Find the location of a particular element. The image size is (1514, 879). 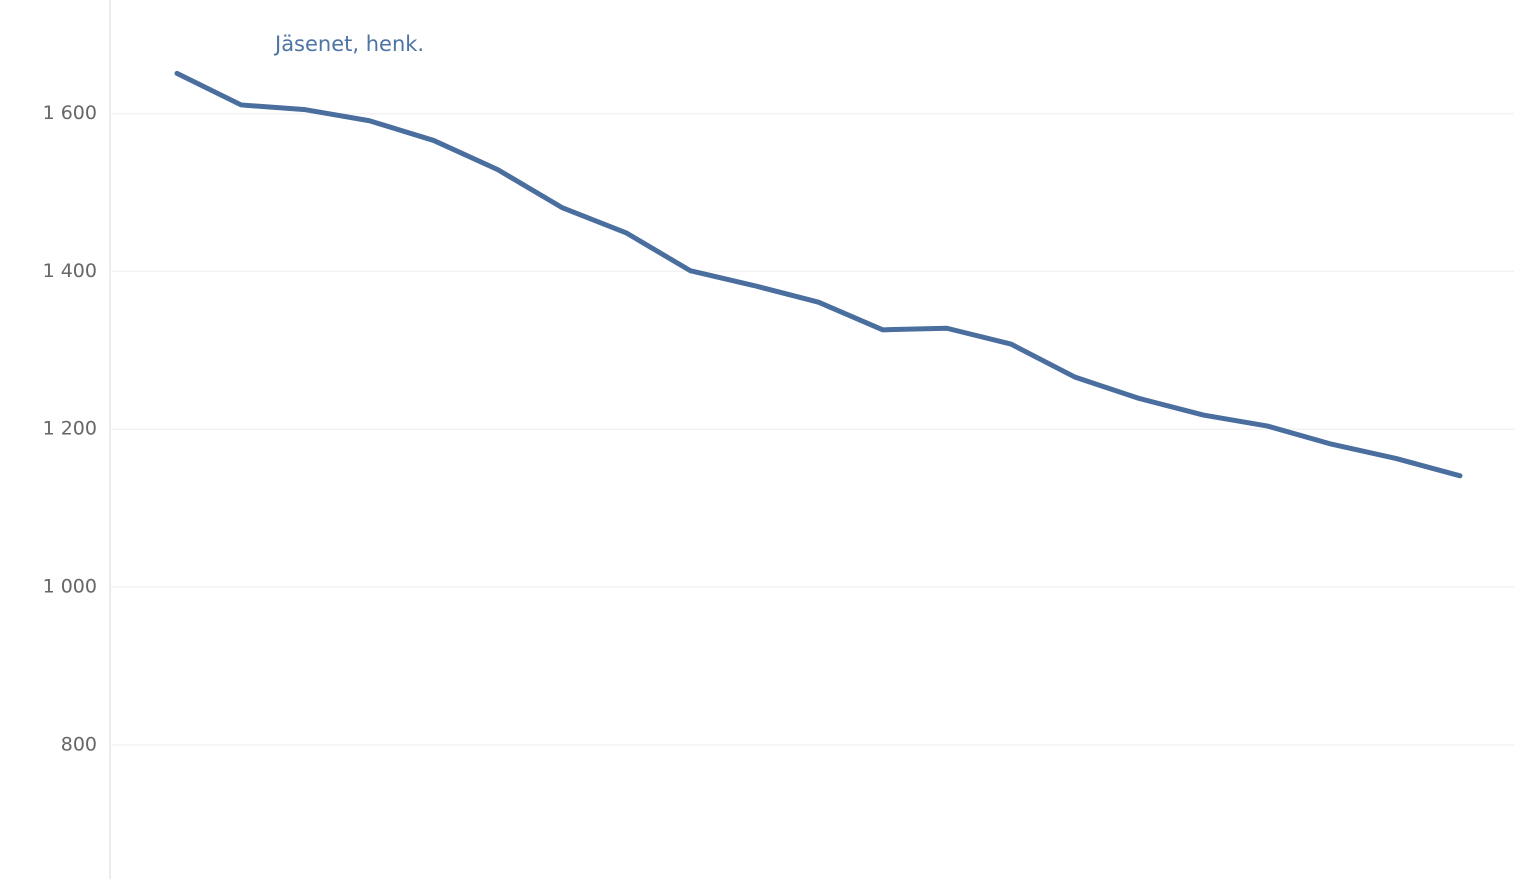

y-tick-label: 800 is located at coordinates (79, 744).